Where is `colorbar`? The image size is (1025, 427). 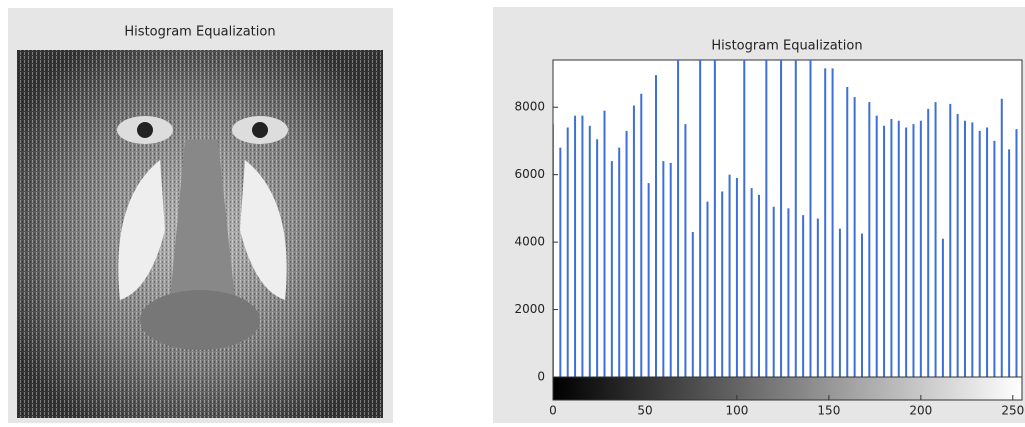 colorbar is located at coordinates (787, 388).